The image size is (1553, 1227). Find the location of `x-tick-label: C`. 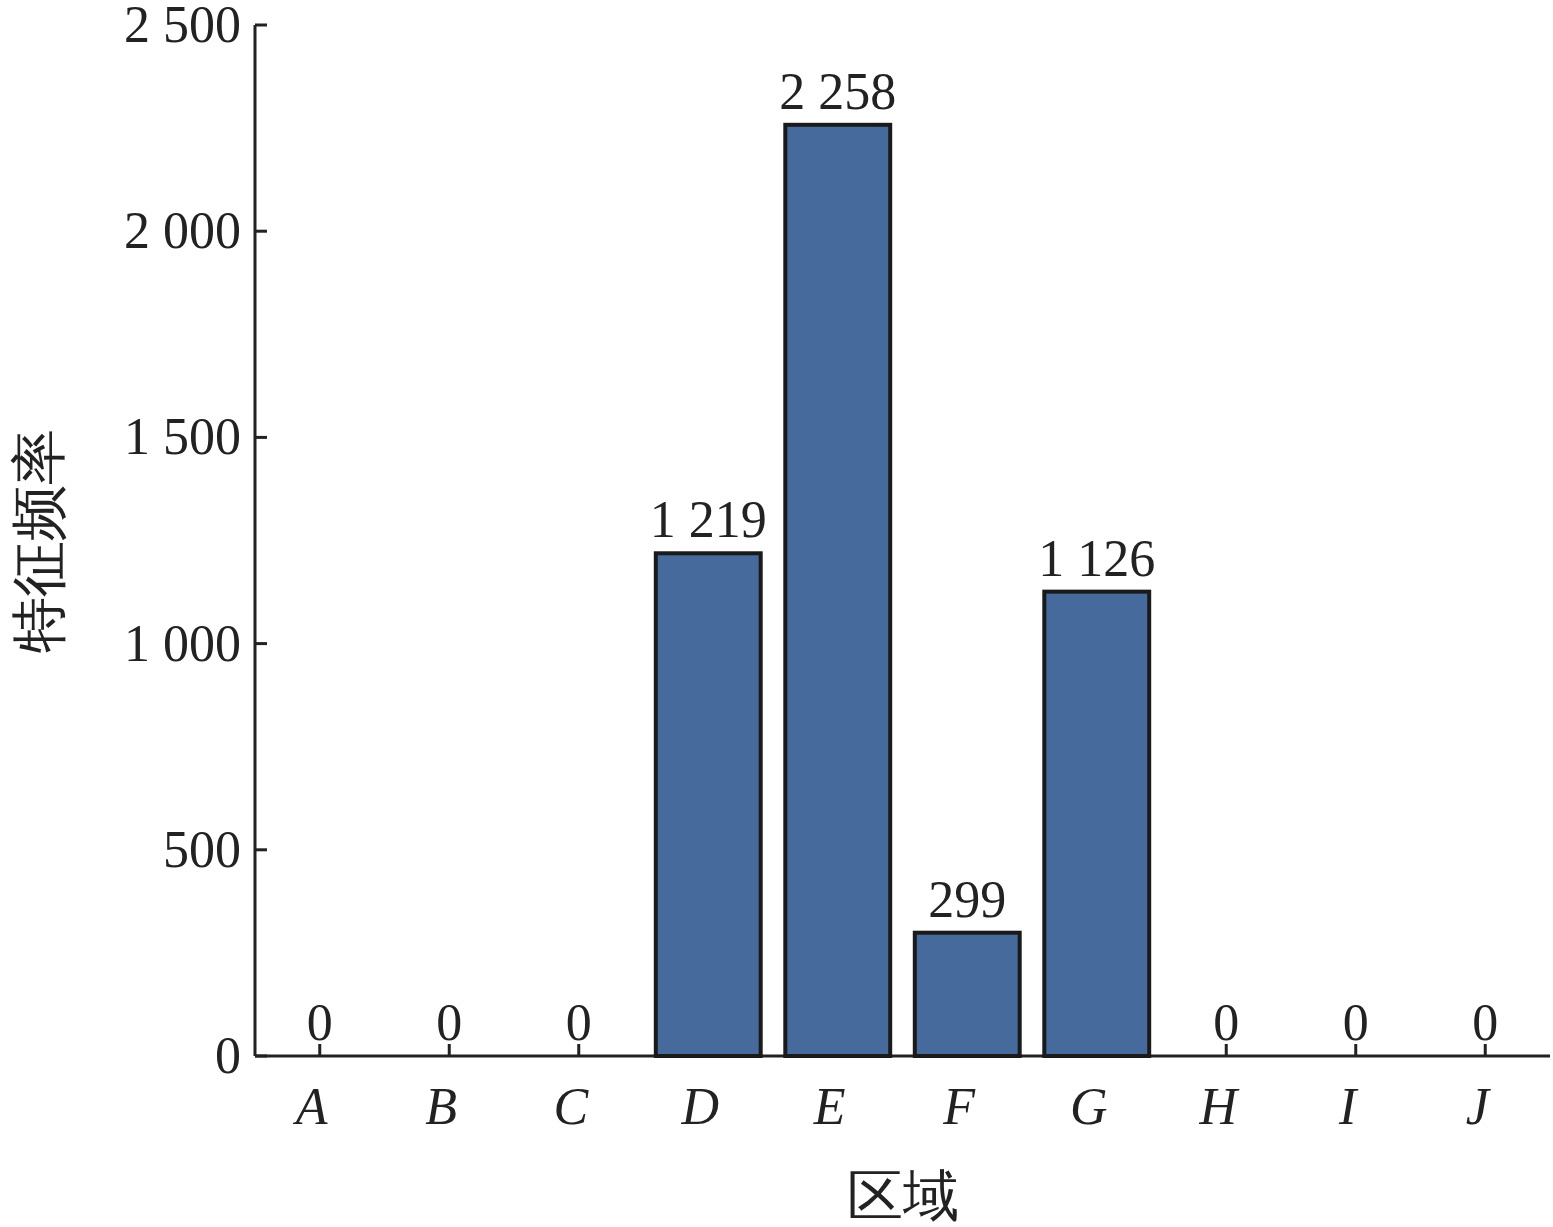

x-tick-label: C is located at coordinates (571, 1106).